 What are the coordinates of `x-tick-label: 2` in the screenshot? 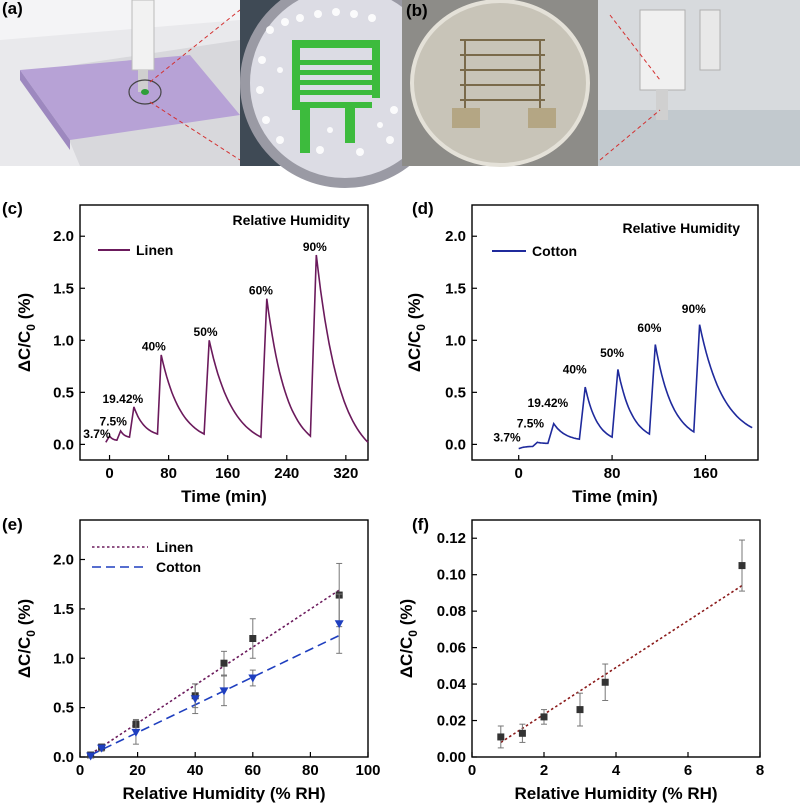 It's located at (544, 770).